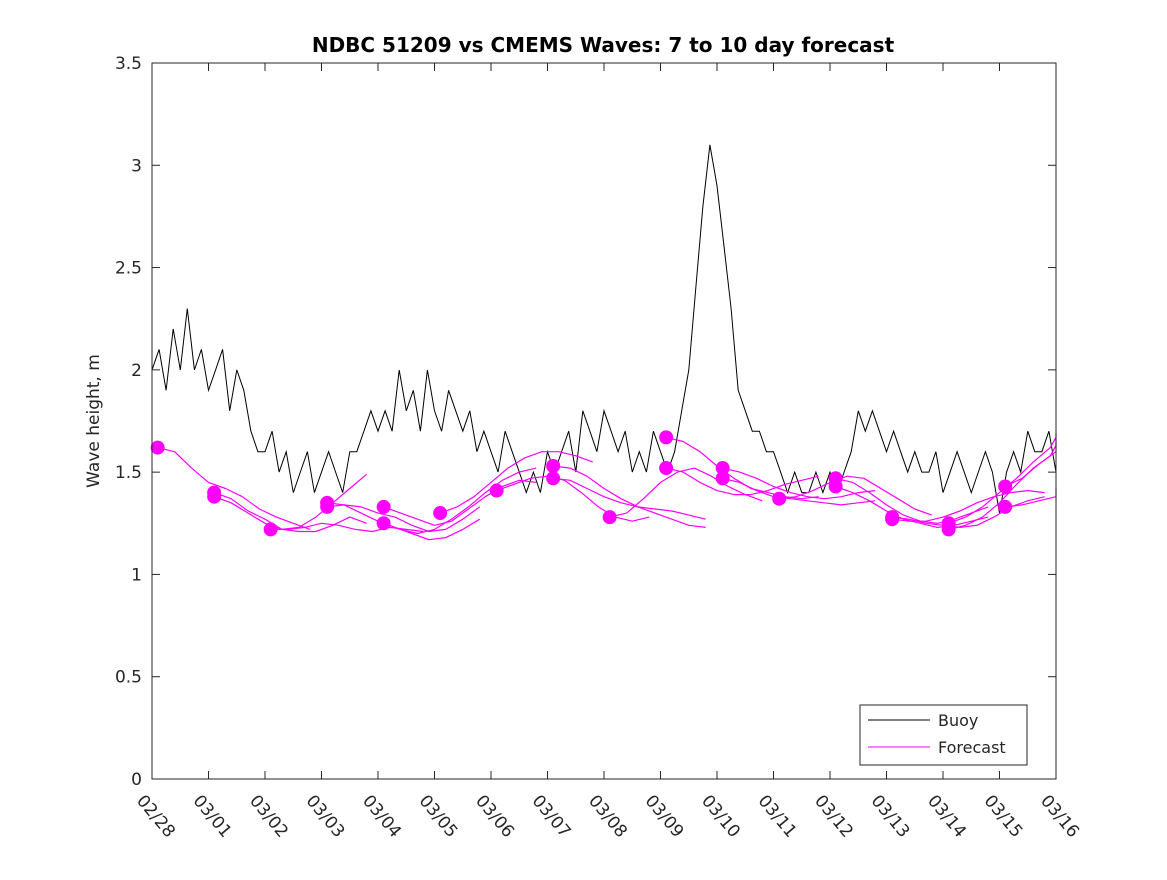 The image size is (1167, 880). Describe the element at coordinates (128, 678) in the screenshot. I see `y-tick-label: 0.5` at that location.